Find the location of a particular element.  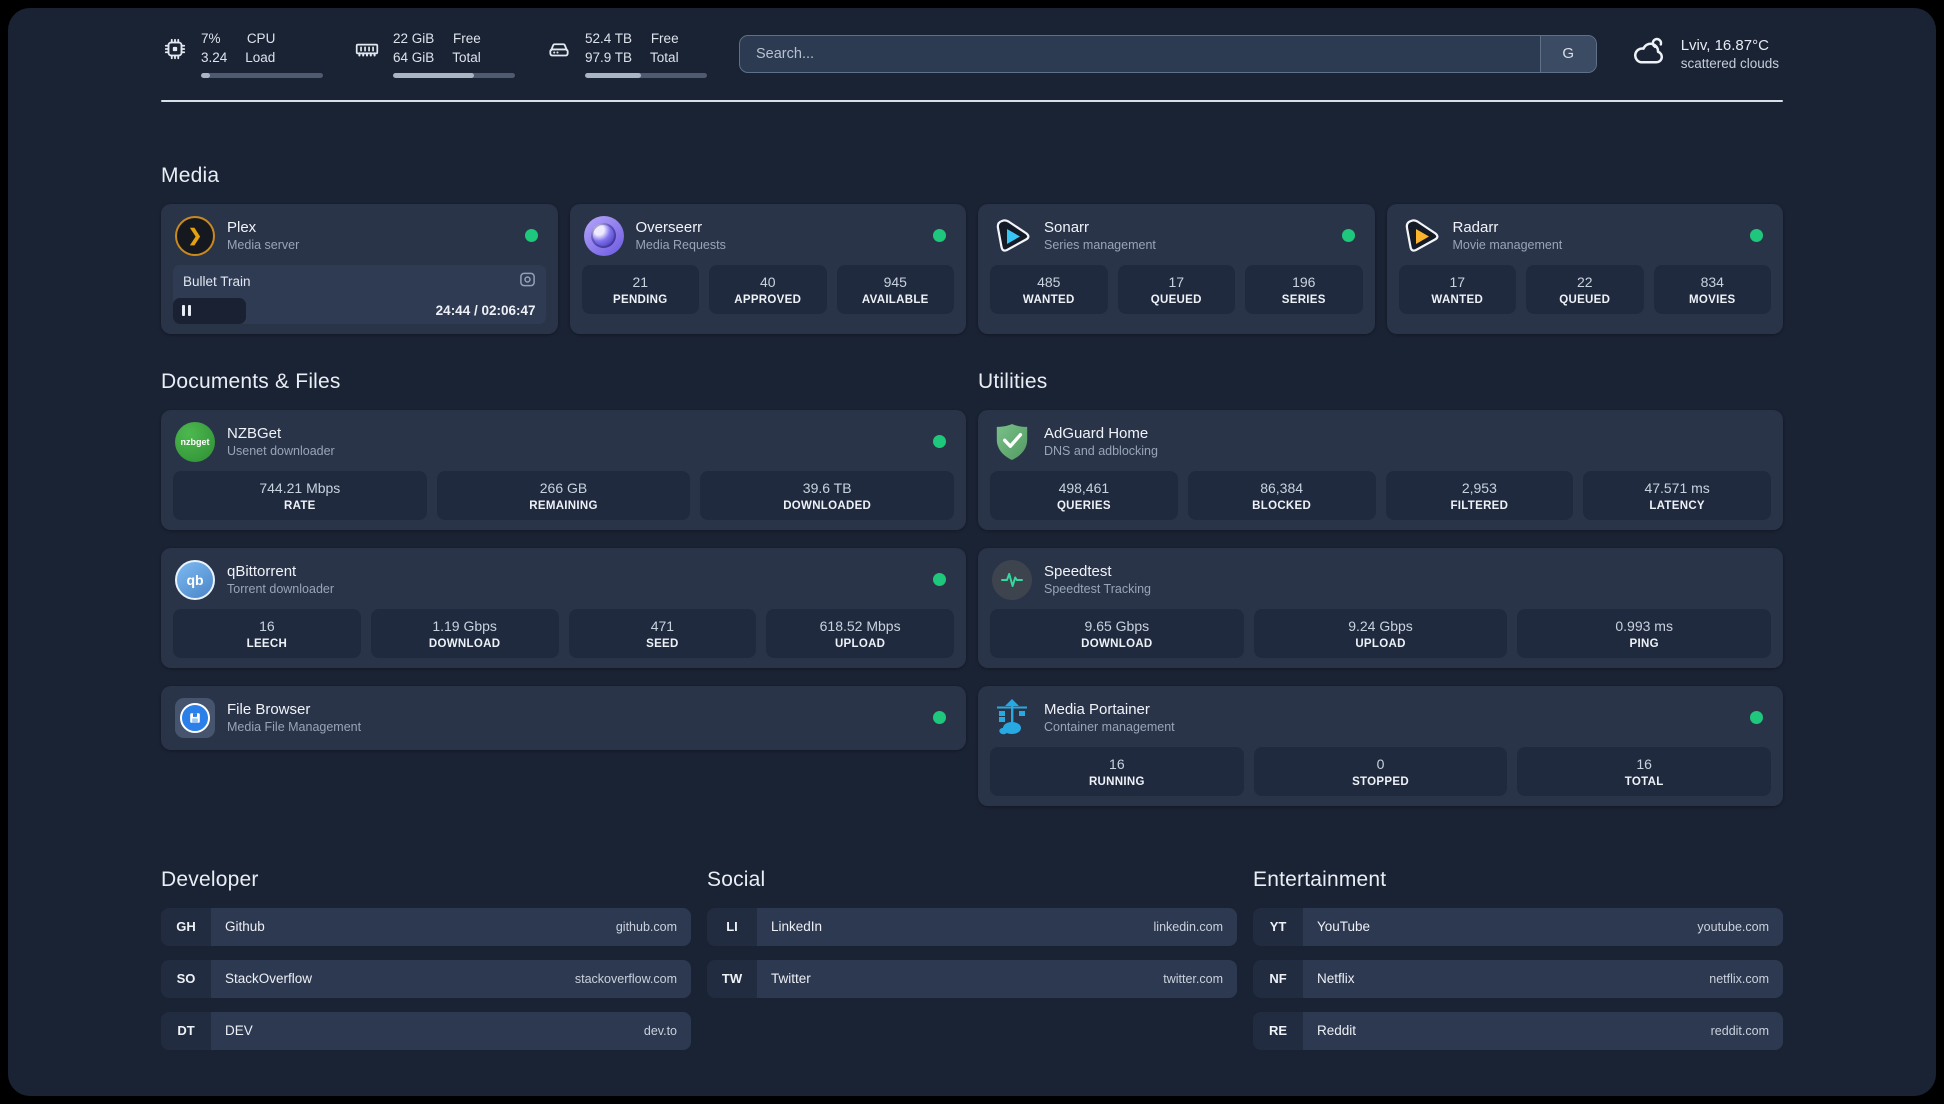

now-playing-title: Bullet Train is located at coordinates (217, 282).